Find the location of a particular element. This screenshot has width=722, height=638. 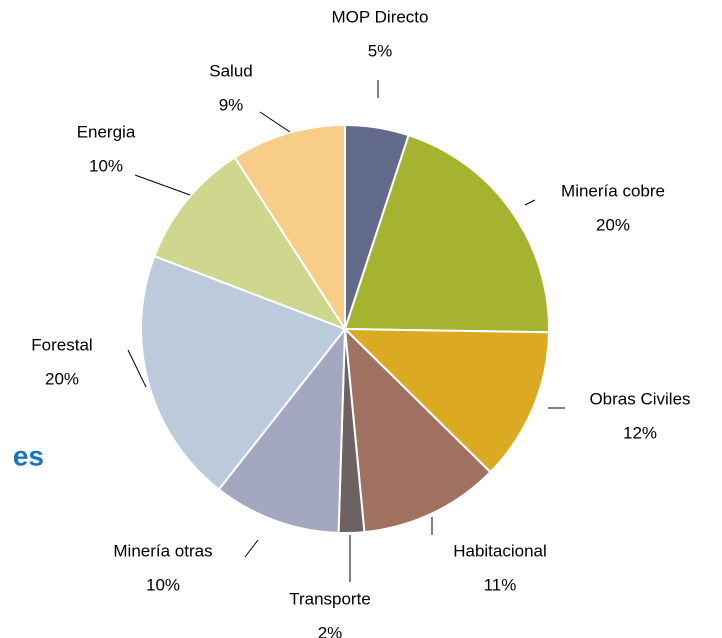

slice-label: Energia is located at coordinates (106, 131).